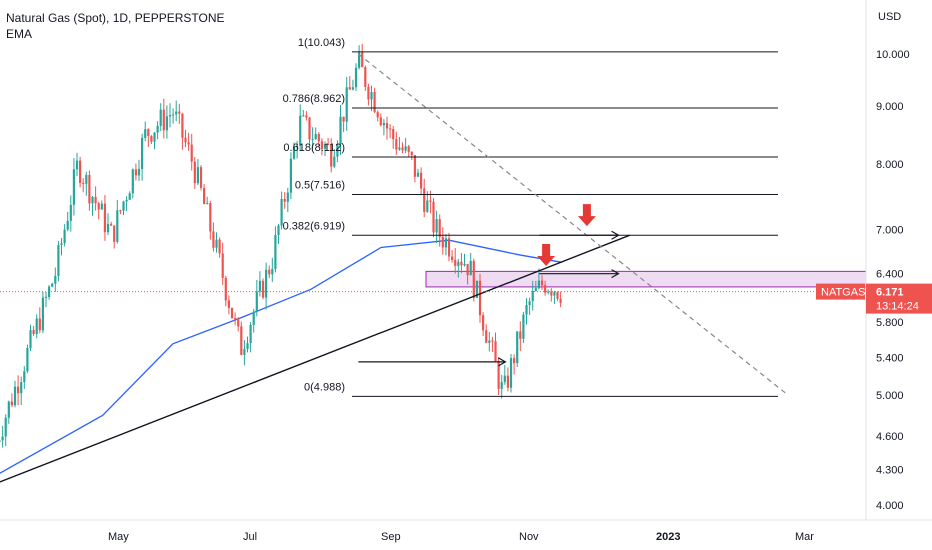 The width and height of the screenshot is (932, 550). Describe the element at coordinates (843, 293) in the screenshot. I see `ticker-tag-label: NATGAS` at that location.